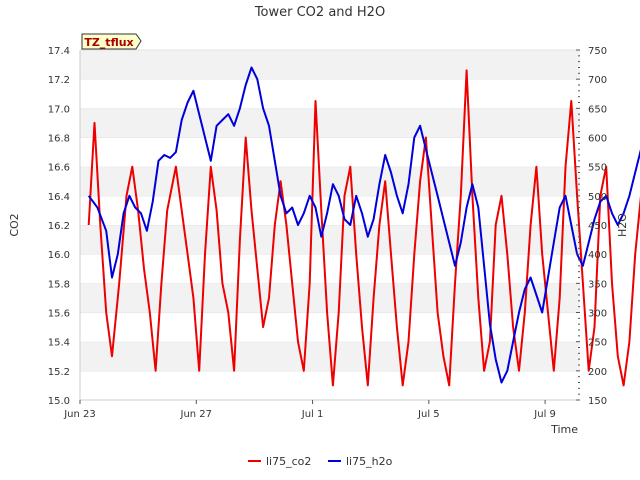  What do you see at coordinates (312, 414) in the screenshot?
I see `x-tick-label: Jul 1` at bounding box center [312, 414].